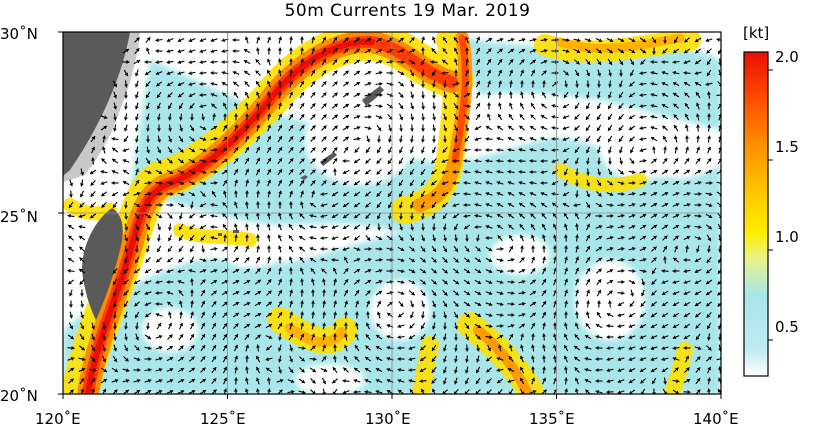  I want to click on map-title: 50m Currents 19 Mar. 2019, so click(407, 11).